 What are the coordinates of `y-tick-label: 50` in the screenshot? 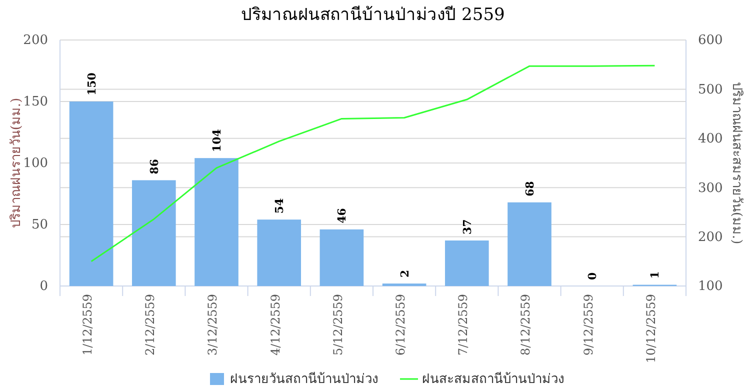 It's located at (39, 225).